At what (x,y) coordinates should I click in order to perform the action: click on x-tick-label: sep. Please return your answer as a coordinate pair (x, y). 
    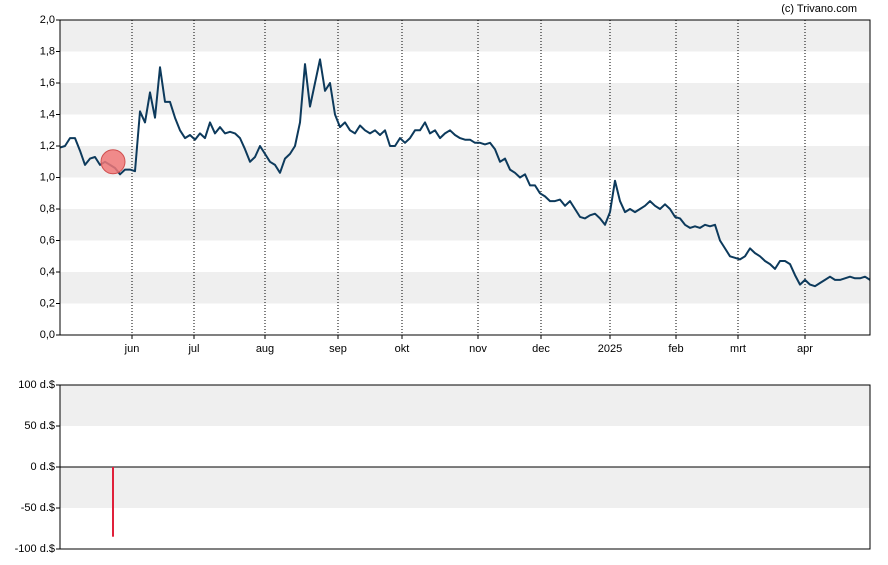
    Looking at the image, I should click on (338, 349).